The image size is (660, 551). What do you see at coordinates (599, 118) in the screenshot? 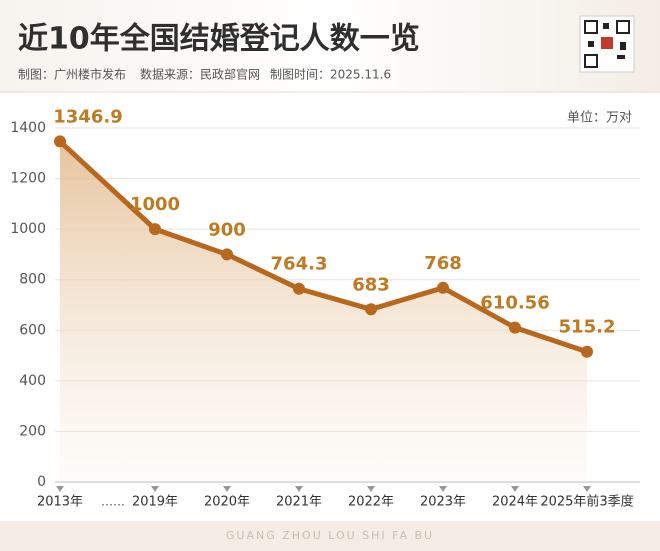
I see `unit-label: 单位：万对` at bounding box center [599, 118].